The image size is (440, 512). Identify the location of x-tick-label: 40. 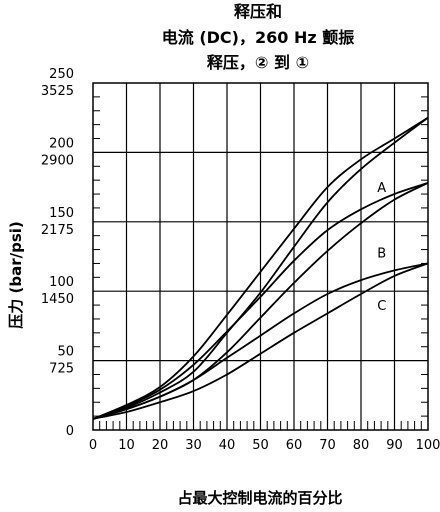
(227, 445).